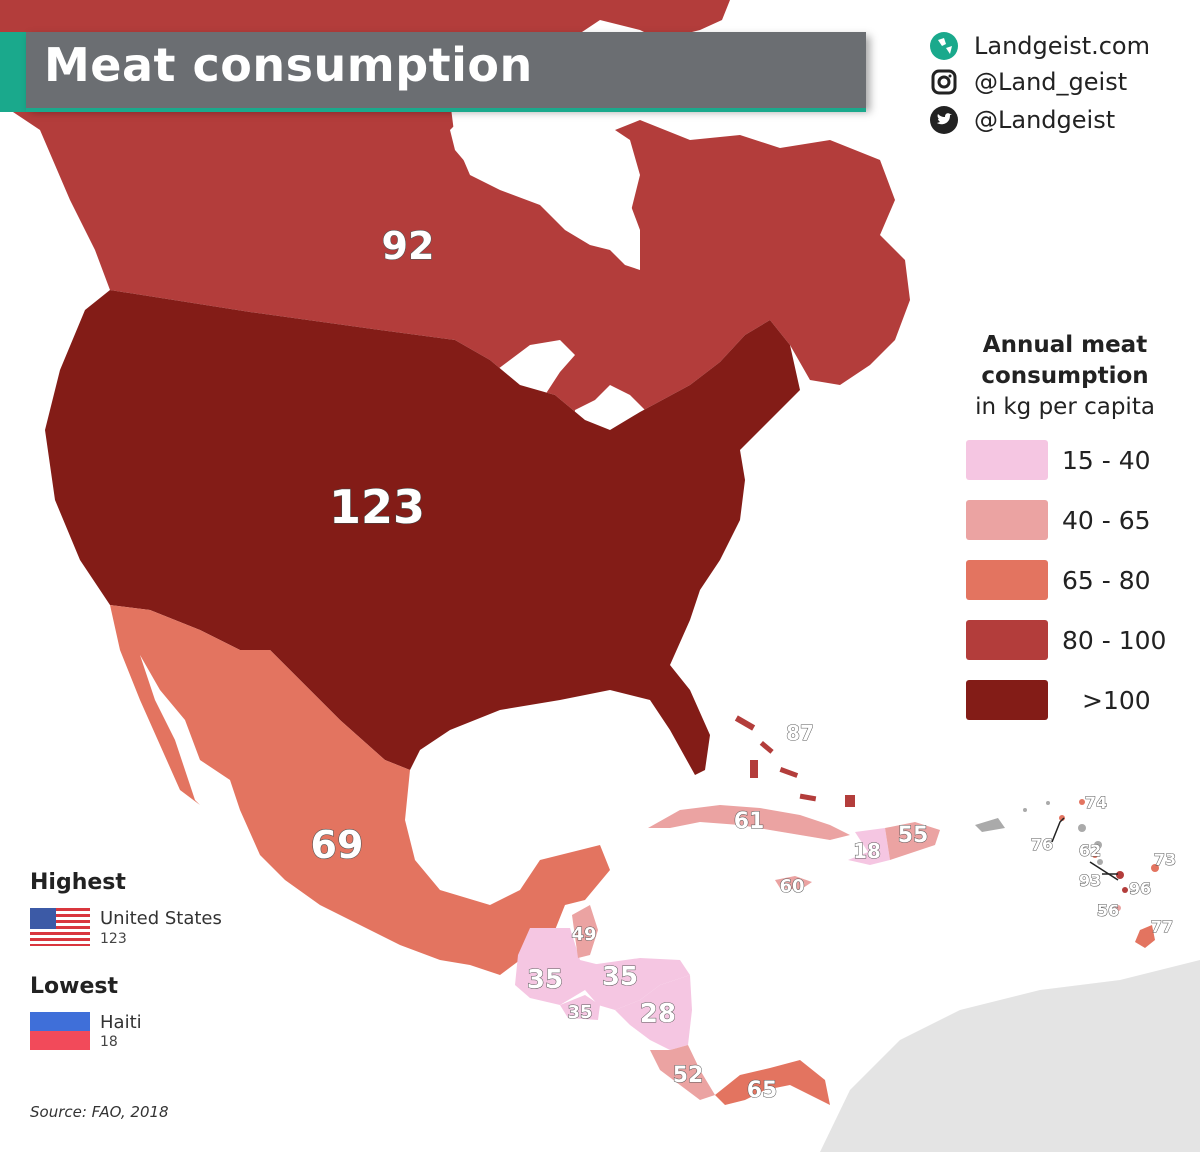 The image size is (1200, 1152). What do you see at coordinates (377, 507) in the screenshot?
I see `label-usa: 123` at bounding box center [377, 507].